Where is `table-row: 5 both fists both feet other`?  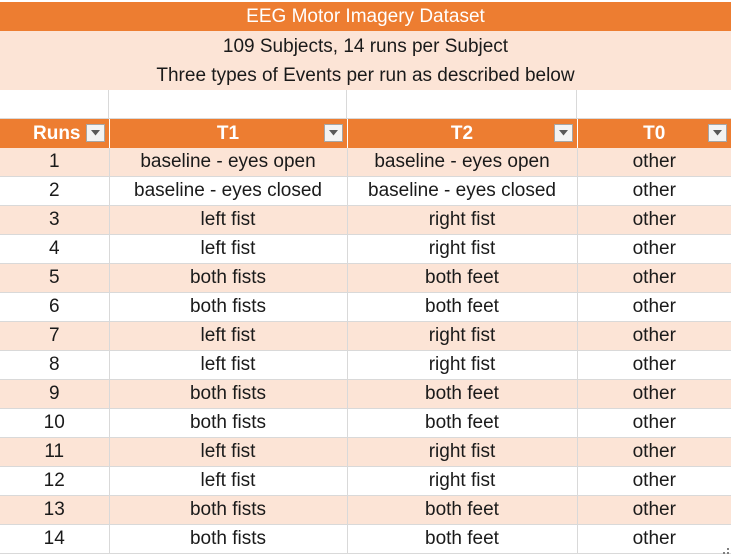
table-row: 5 both fists both feet other is located at coordinates (365, 278).